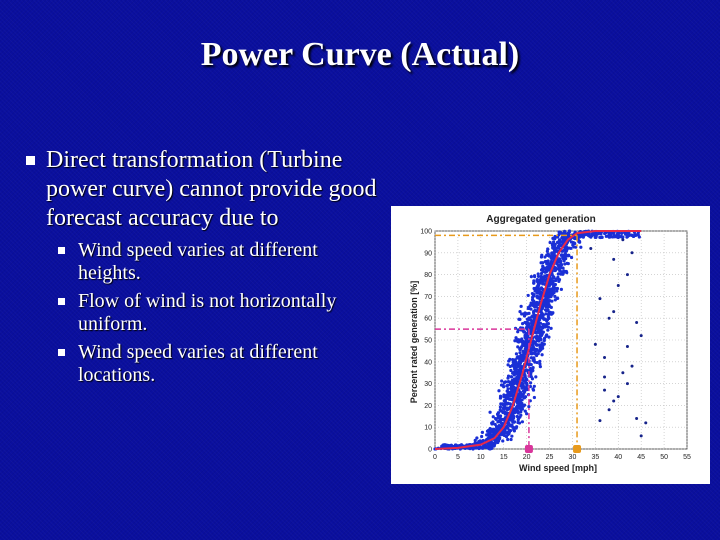 This screenshot has width=720, height=540. What do you see at coordinates (435, 457) in the screenshot?
I see `x-tick-label: 0` at bounding box center [435, 457].